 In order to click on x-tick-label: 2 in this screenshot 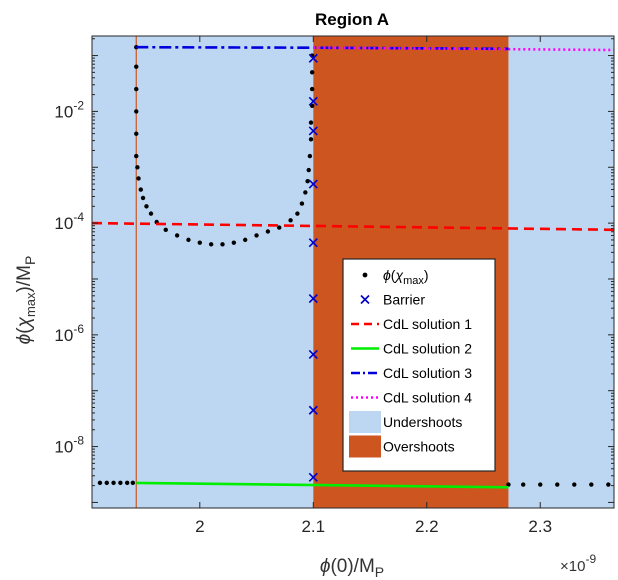, I will do `click(199, 526)`.